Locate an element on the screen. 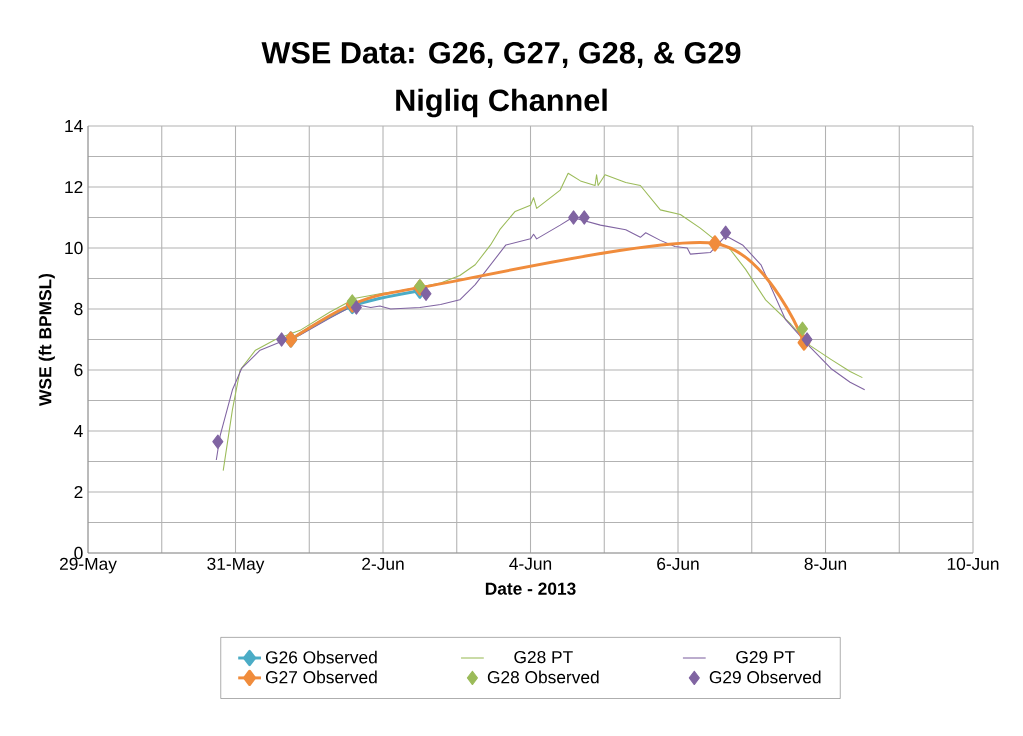  x-tick-label: 2-Jun is located at coordinates (383, 563).